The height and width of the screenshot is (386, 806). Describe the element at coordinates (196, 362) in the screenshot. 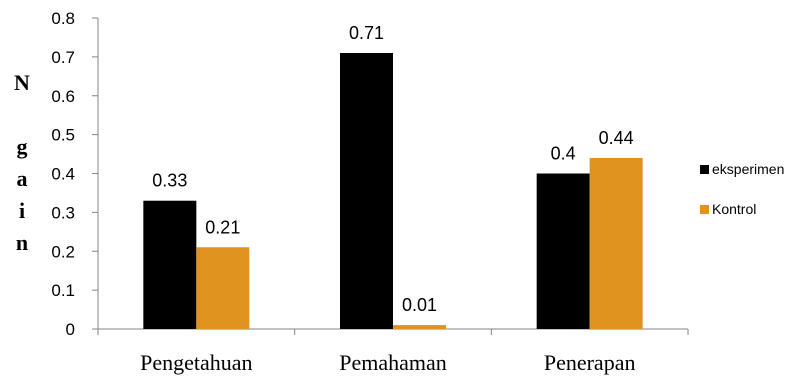

I see `x-category-label: Pengetahuan` at that location.